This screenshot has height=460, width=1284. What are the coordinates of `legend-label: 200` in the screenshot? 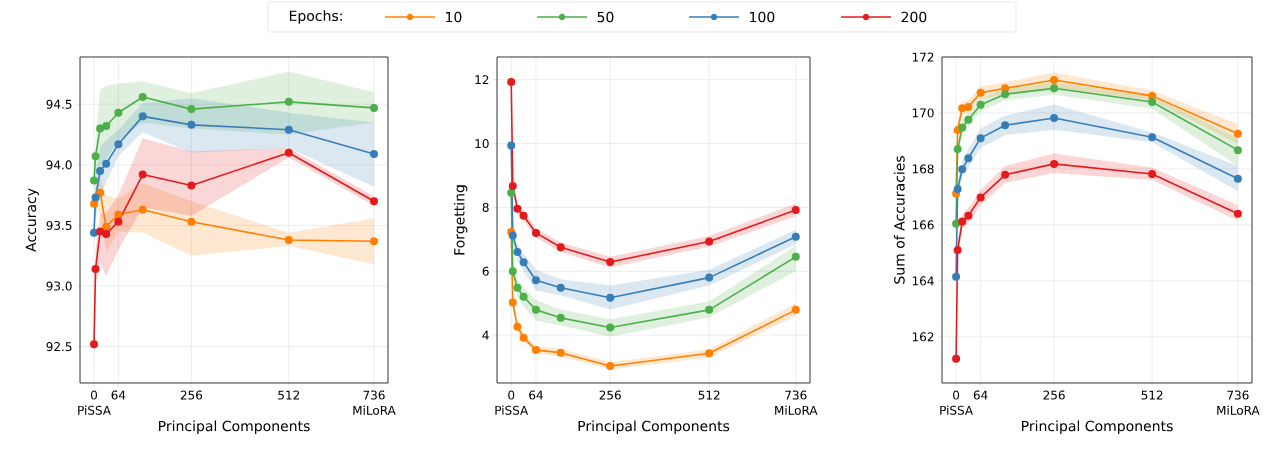 It's located at (914, 17).